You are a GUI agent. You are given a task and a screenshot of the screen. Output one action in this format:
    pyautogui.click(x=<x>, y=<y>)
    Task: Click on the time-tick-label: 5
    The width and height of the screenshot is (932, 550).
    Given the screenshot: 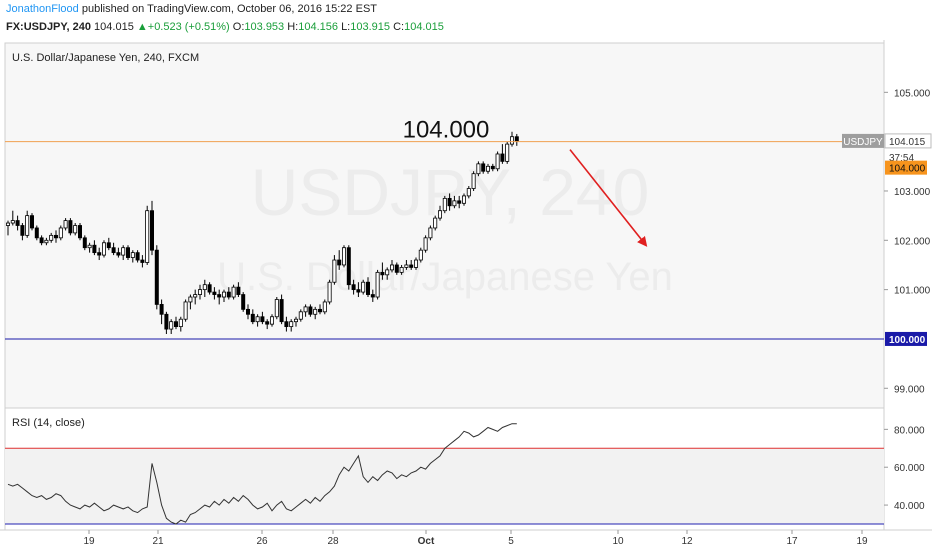 What is the action you would take?
    pyautogui.click(x=511, y=541)
    